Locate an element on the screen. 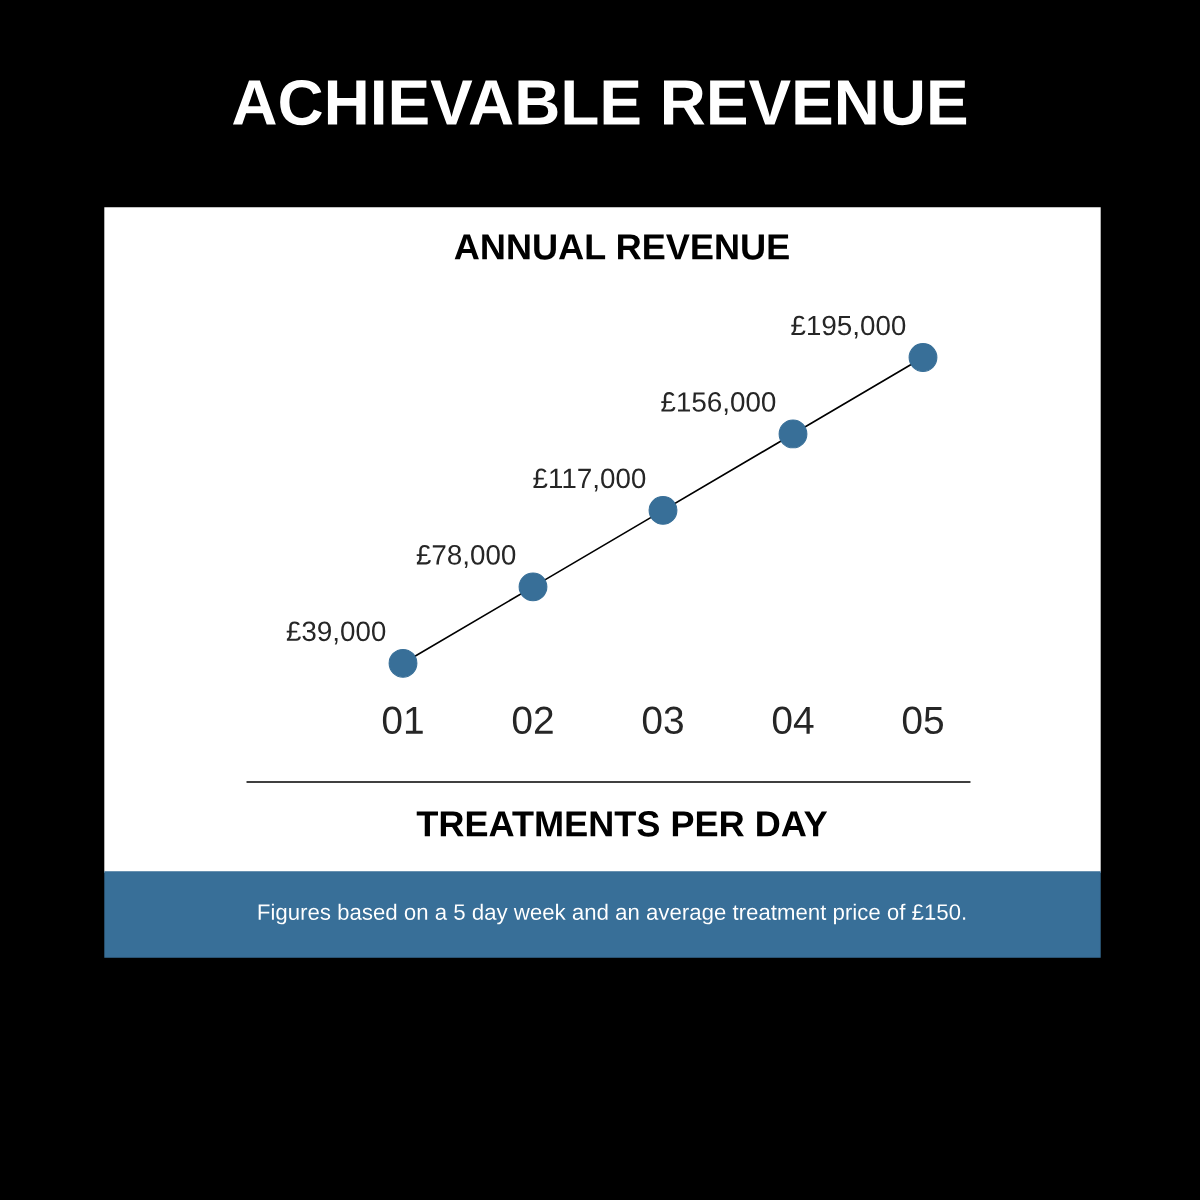 The height and width of the screenshot is (1200, 1200). data-label: £156,000 is located at coordinates (718, 404).